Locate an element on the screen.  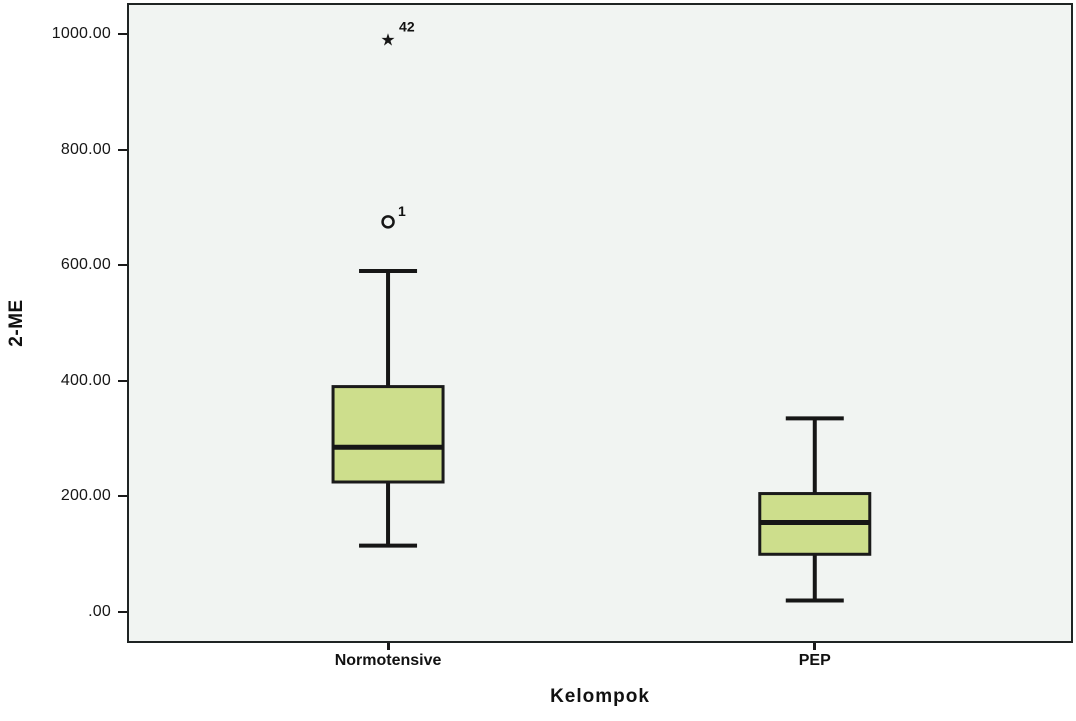
y-tick-label: 400.00 is located at coordinates (85, 380).